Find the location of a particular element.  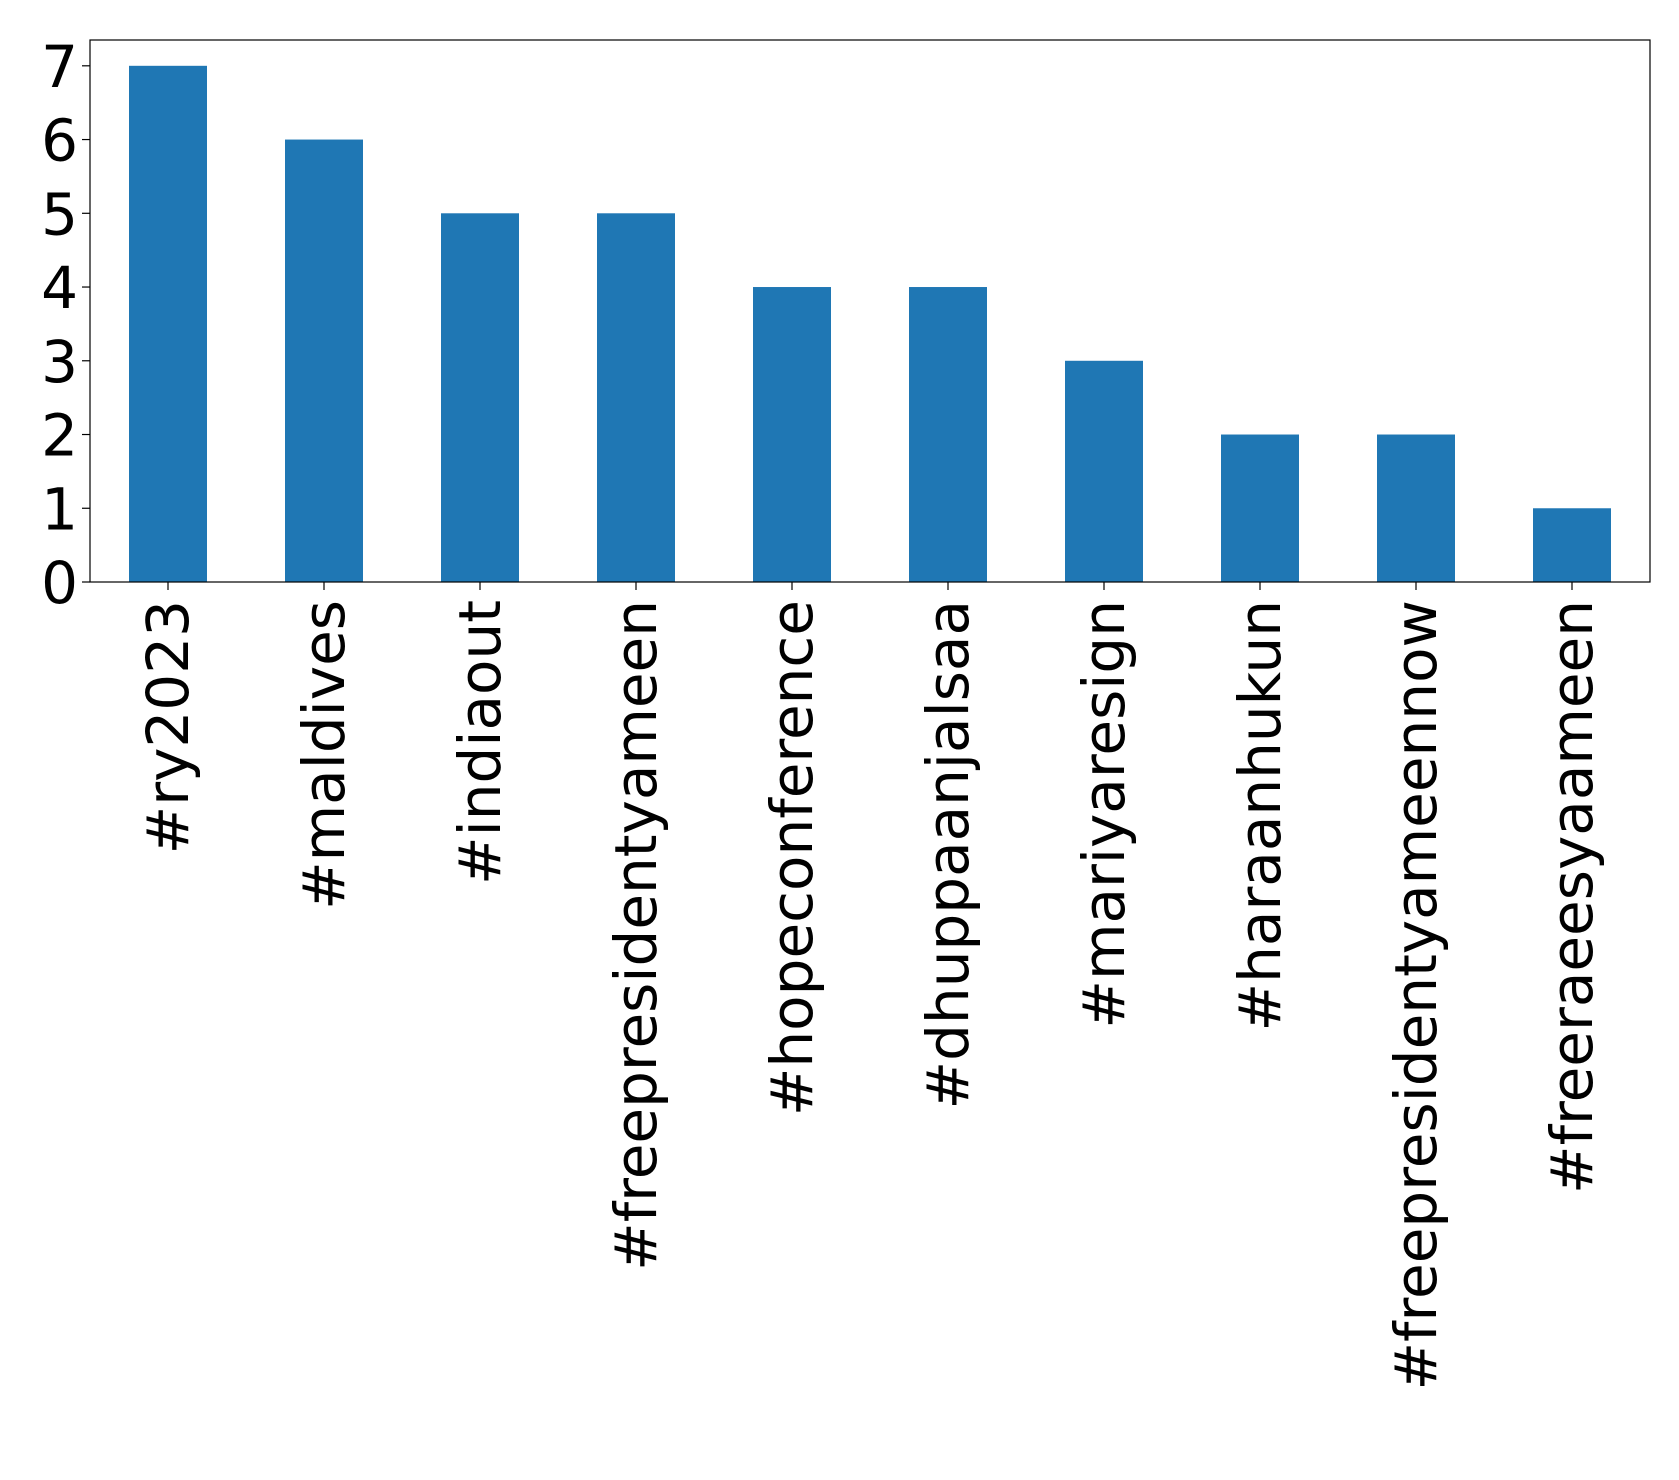

x-tick-label: #freeraeesyaameen is located at coordinates (1572, 897).